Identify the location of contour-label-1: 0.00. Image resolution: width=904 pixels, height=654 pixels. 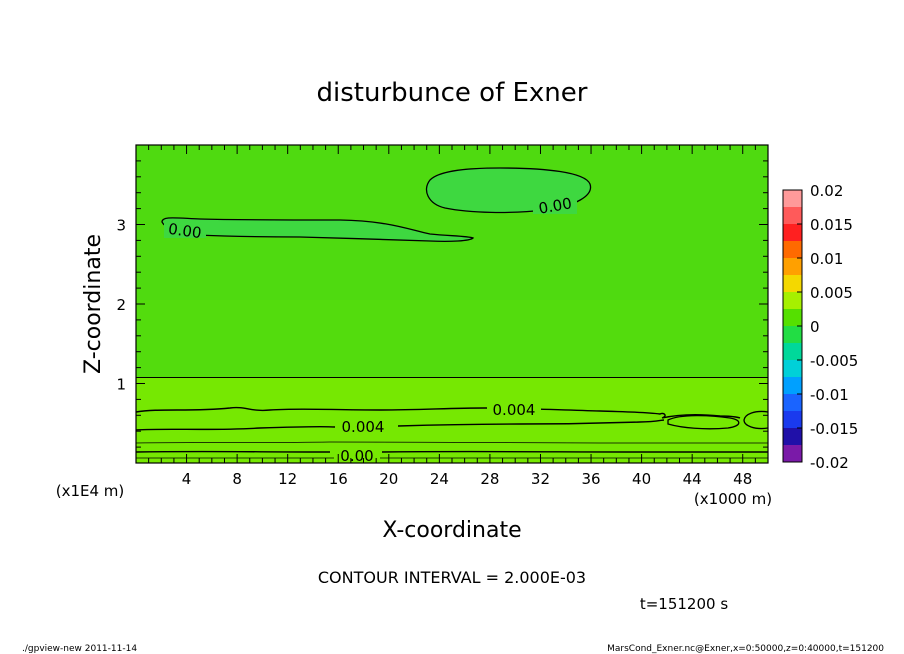
(555, 206).